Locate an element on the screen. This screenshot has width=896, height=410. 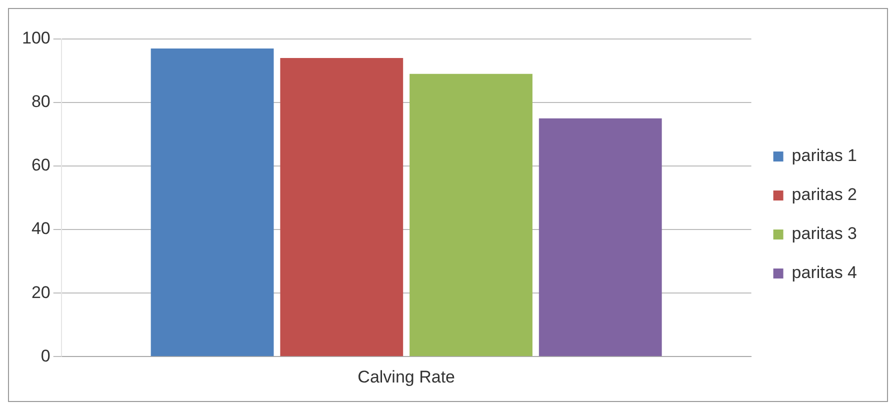
legend-label: paritas 3 is located at coordinates (824, 234).